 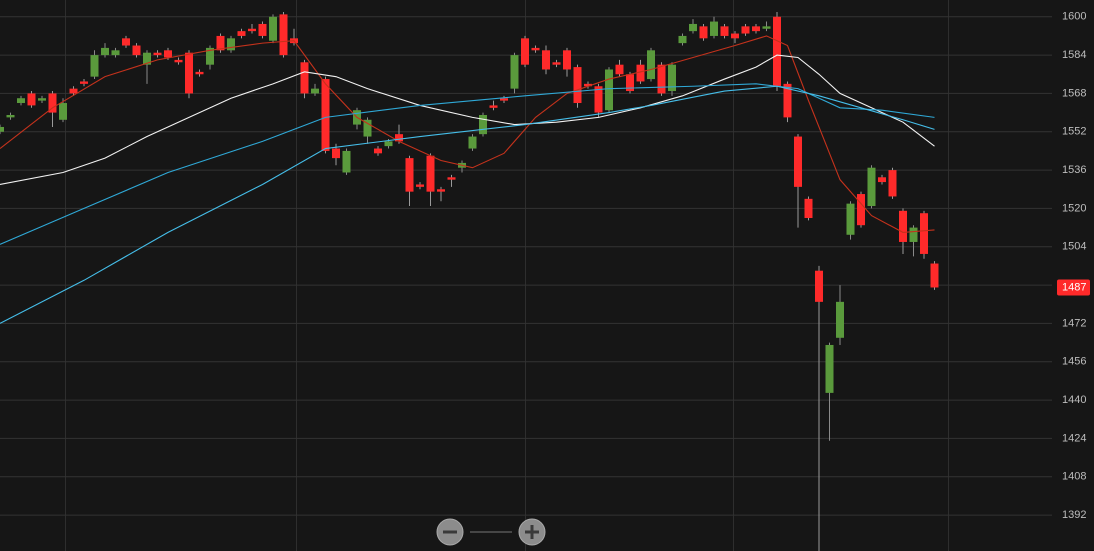 I want to click on y-tick-label: 1536, so click(x=1074, y=170).